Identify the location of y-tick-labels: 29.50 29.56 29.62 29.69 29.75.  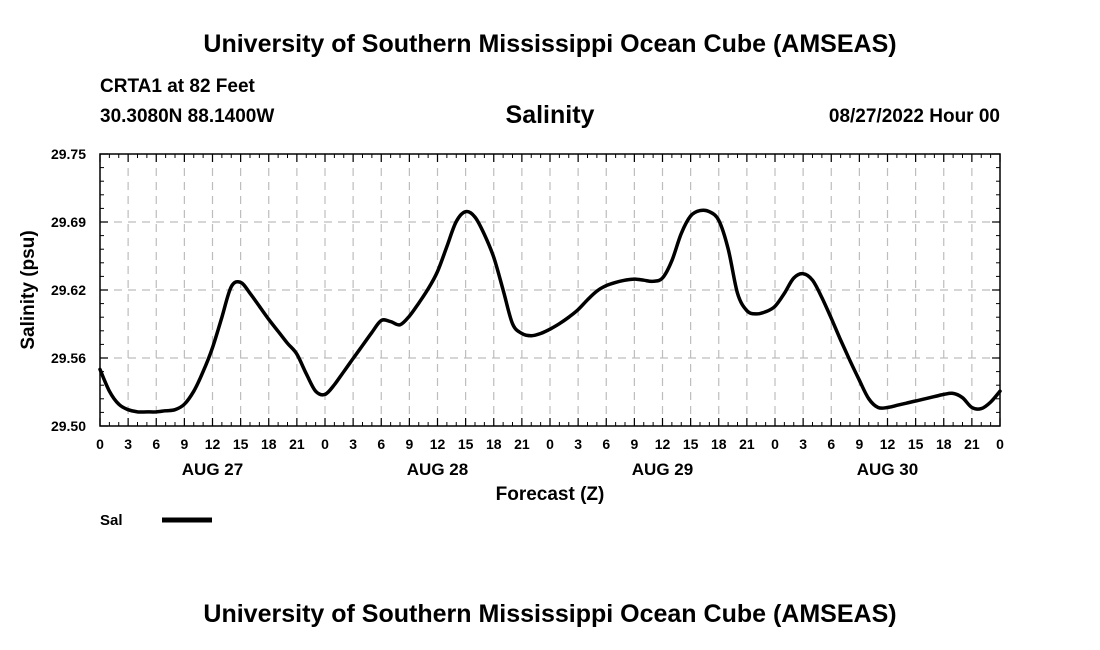
(68, 290).